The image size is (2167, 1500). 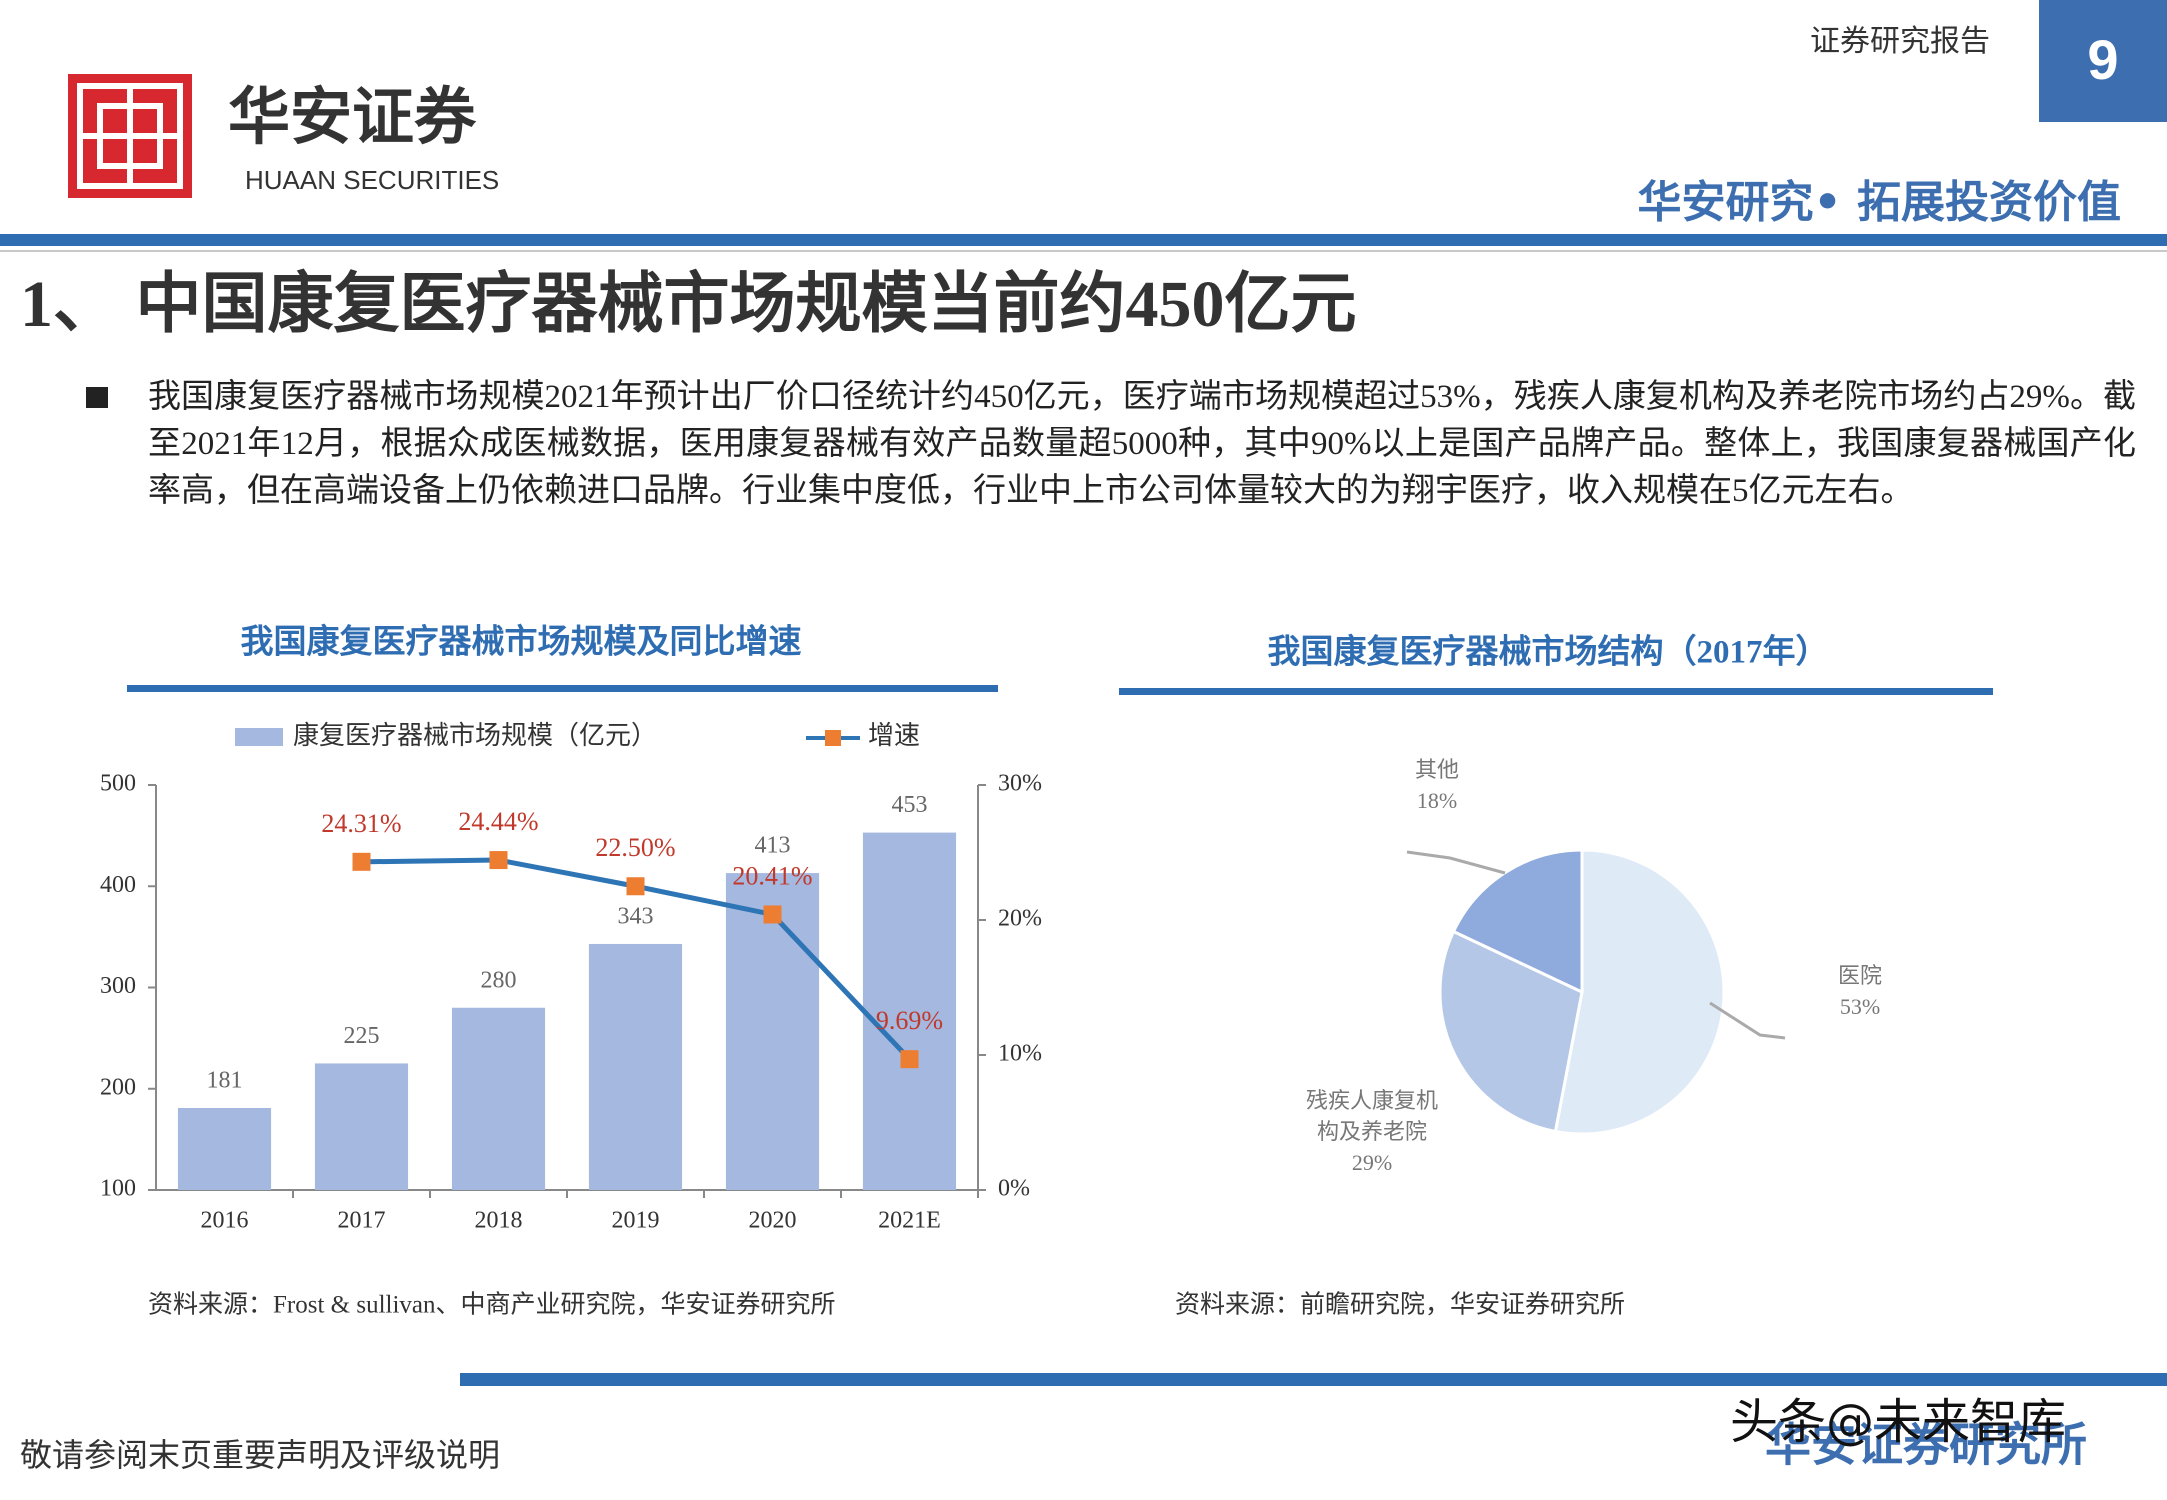 I want to click on page-number: 9, so click(x=2102, y=59).